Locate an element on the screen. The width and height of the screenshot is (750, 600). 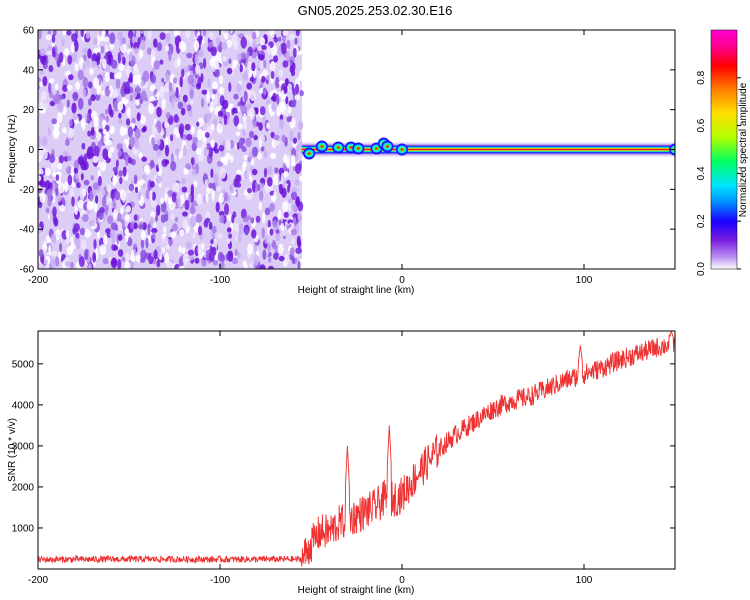
snr-y-tick-label: 3000 is located at coordinates (23, 446).